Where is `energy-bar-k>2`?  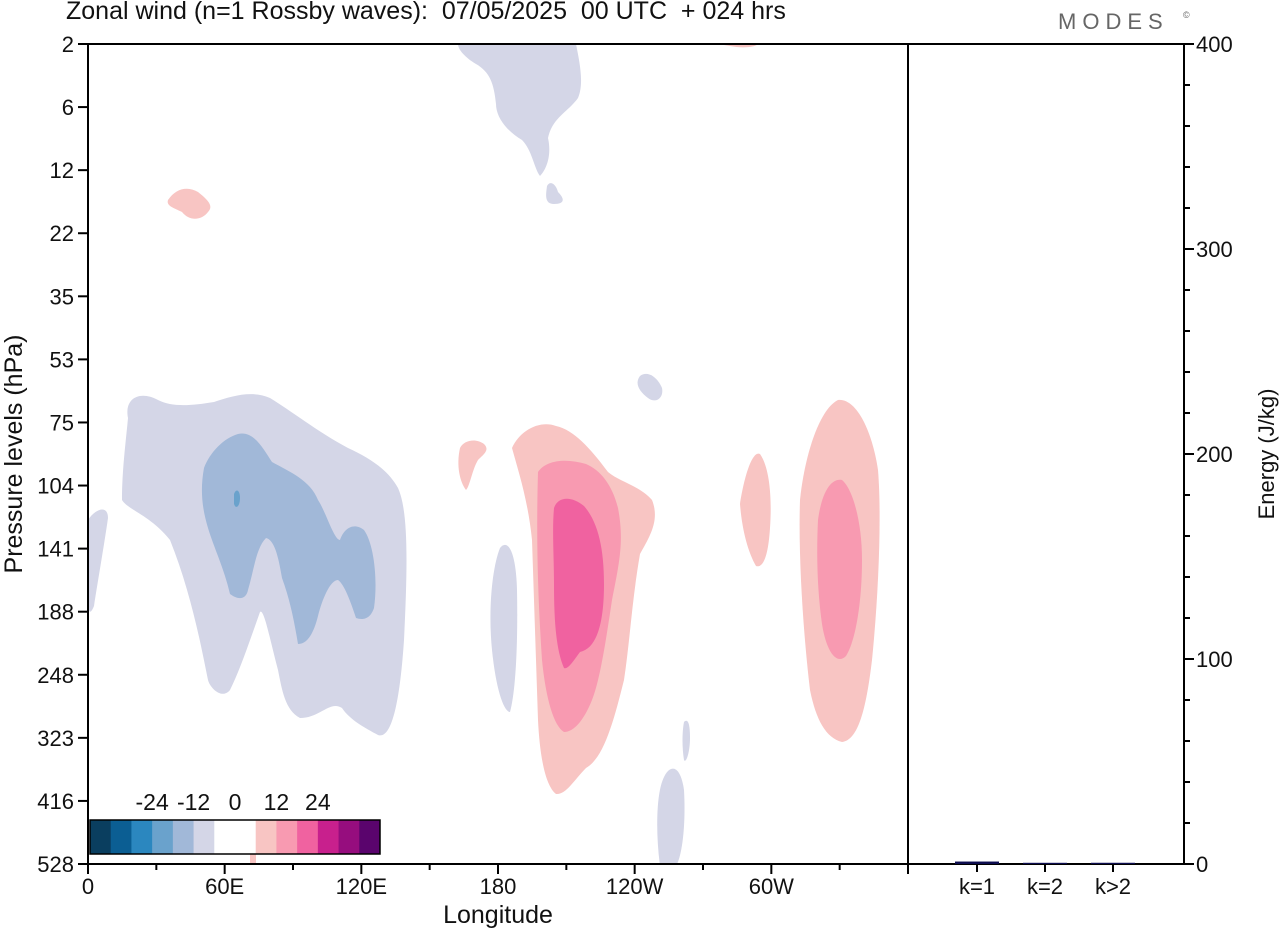
energy-bar-k>2 is located at coordinates (1113, 863).